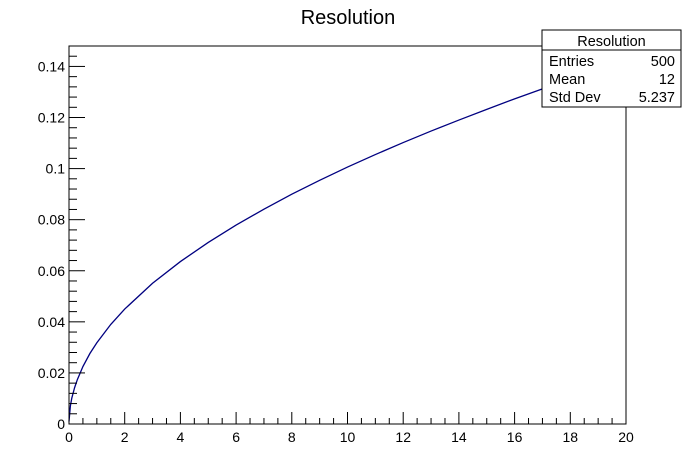  What do you see at coordinates (51, 66) in the screenshot?
I see `y-tick-label: 0.14` at bounding box center [51, 66].